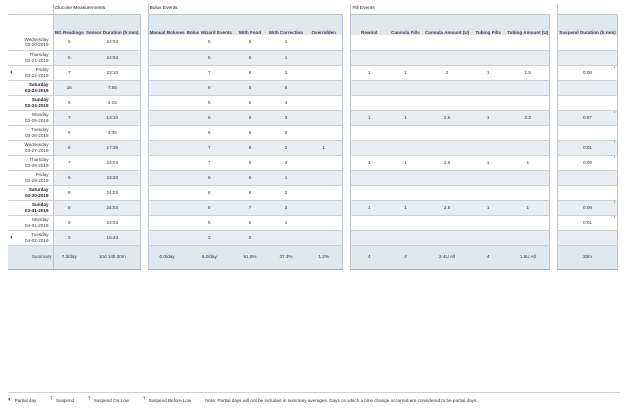 Image resolution: width=624 pixels, height=409 pixels. What do you see at coordinates (112, 132) in the screenshot?
I see `cell-sensor-duration-value: 4:45` at bounding box center [112, 132].